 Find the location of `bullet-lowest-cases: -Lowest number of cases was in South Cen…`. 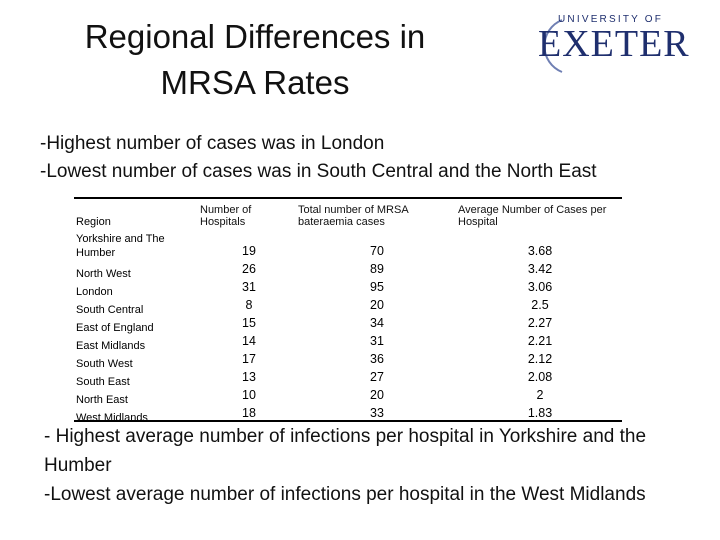

bullet-lowest-cases: -Lowest number of cases was in South Cen… is located at coordinates (318, 171).